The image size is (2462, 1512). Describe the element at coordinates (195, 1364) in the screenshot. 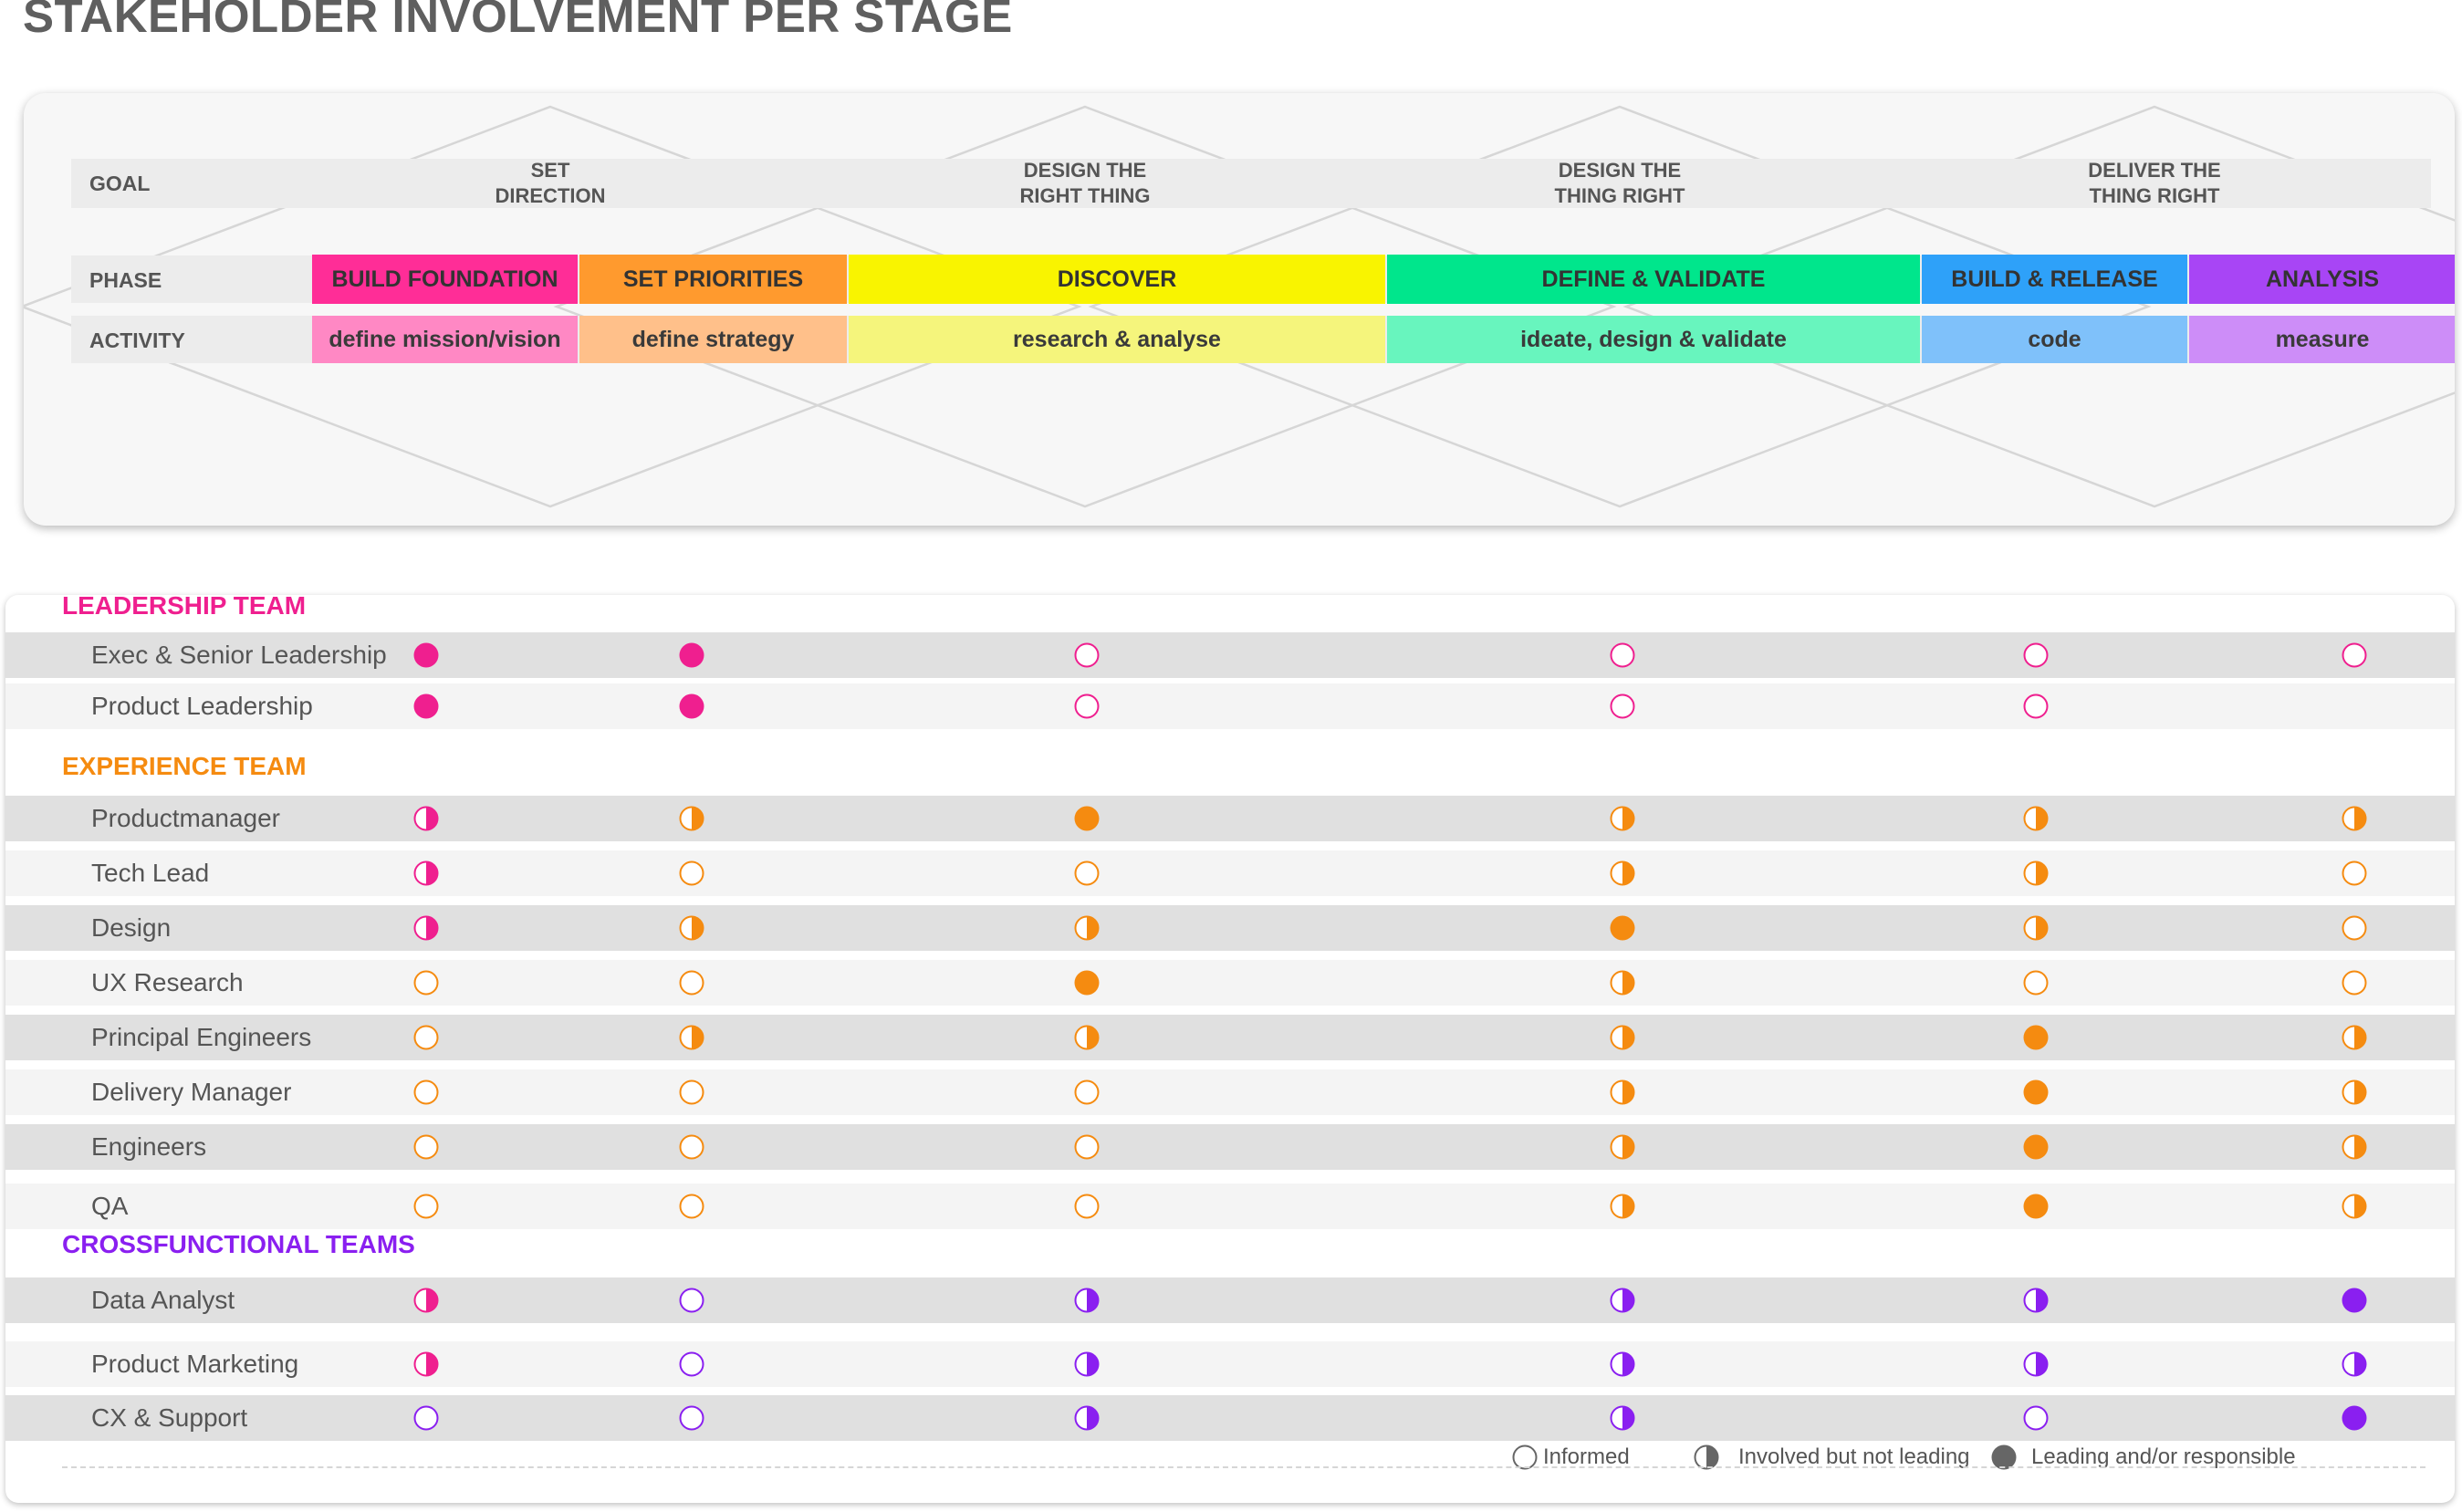

I see `stakeholder-product-marketing: Product Marketing` at that location.